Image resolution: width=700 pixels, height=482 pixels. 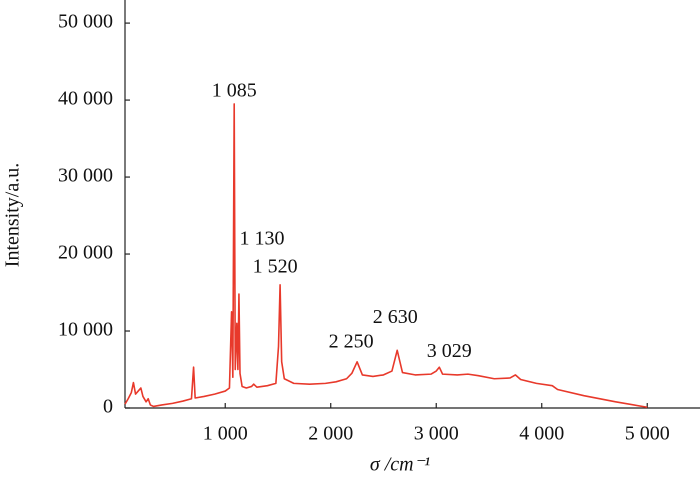 I want to click on x-tick-label: 5 000, so click(x=647, y=434).